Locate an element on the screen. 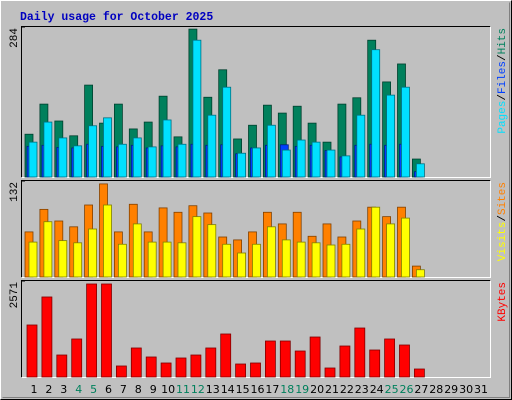 The height and width of the screenshot is (400, 512). x-tick-label: 8 is located at coordinates (138, 389).